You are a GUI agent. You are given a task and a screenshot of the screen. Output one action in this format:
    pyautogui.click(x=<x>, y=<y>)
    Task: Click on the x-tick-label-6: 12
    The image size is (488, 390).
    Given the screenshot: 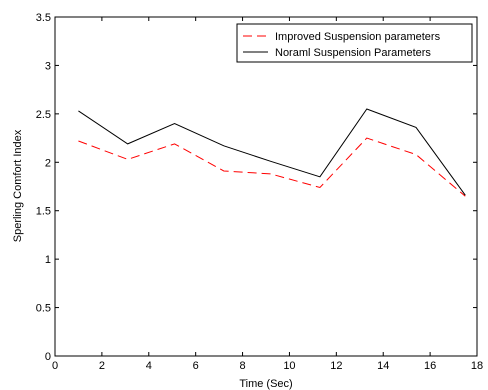 What is the action you would take?
    pyautogui.click(x=336, y=366)
    